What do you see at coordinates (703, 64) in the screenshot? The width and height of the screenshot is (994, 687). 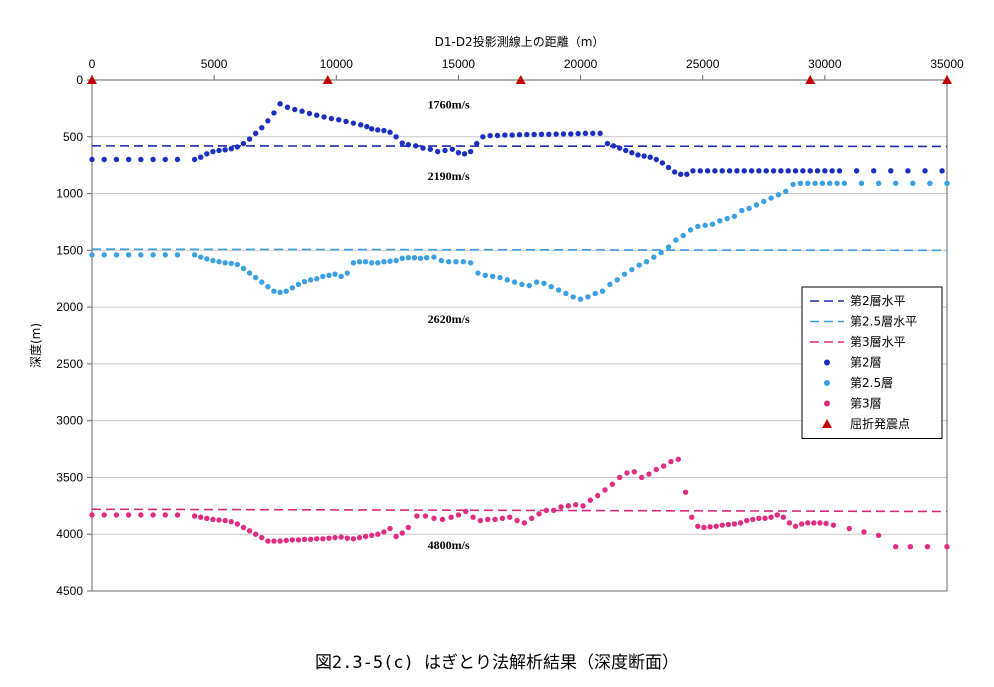 I see `x-tick-label-25000: 25000` at bounding box center [703, 64].